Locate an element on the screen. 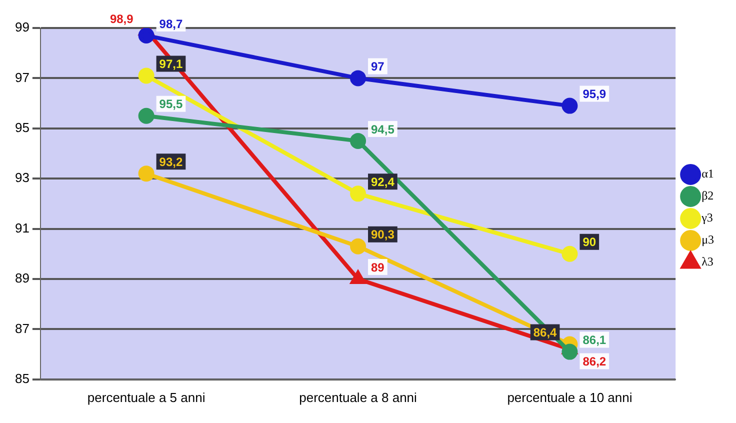  data-label: 97 is located at coordinates (378, 67).